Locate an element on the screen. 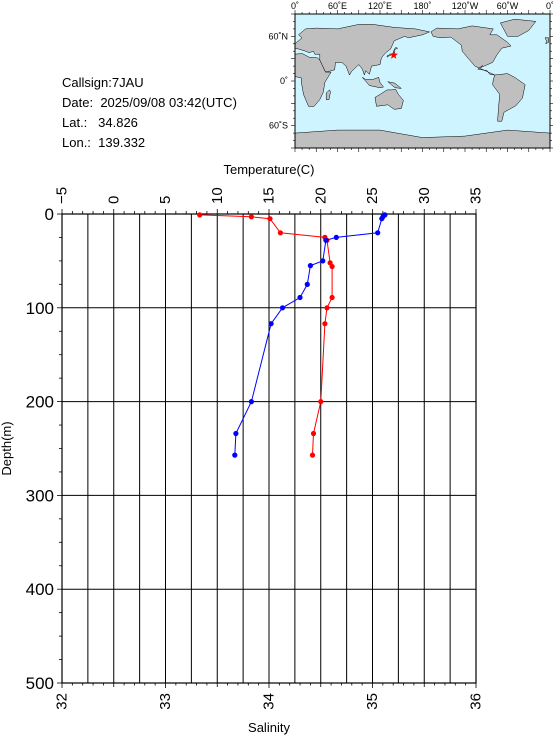 Image resolution: width=553 pixels, height=736 pixels. map-lat-label: 0˚ is located at coordinates (284, 81).